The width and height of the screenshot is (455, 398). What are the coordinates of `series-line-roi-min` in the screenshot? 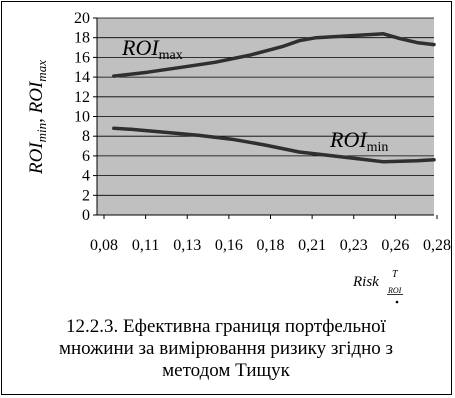 It's located at (274, 145).